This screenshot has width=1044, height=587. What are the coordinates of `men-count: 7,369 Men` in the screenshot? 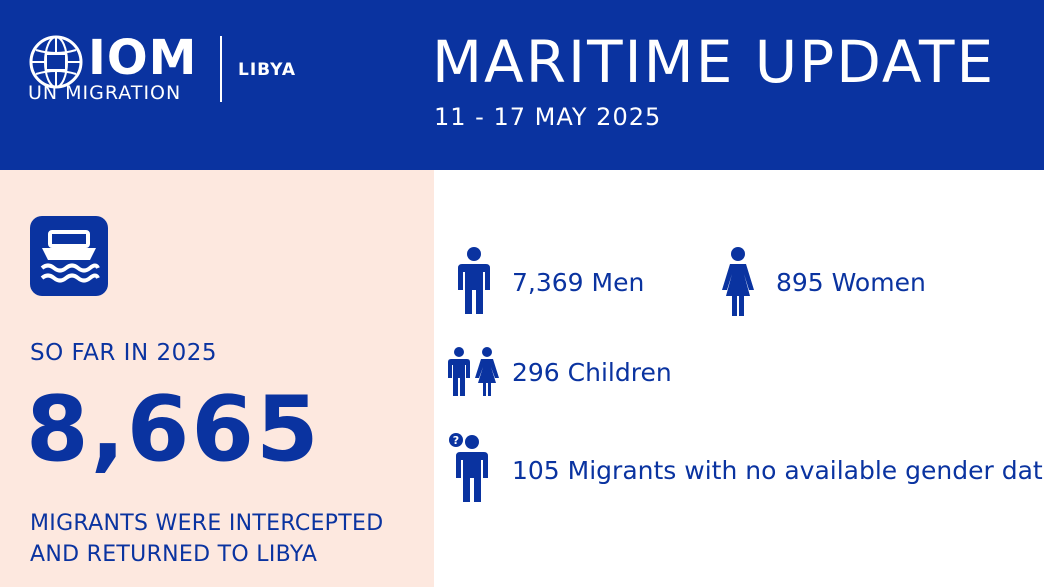 It's located at (578, 282).